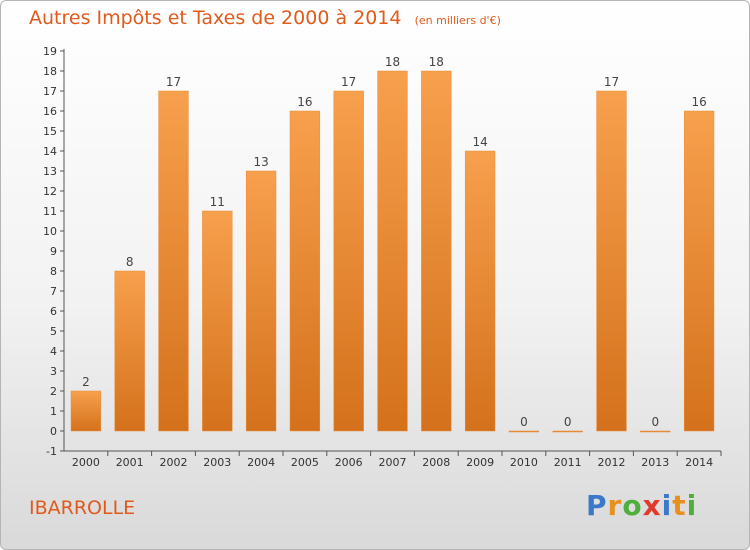 This screenshot has width=750, height=550. I want to click on x-tick-label: 2003, so click(217, 462).